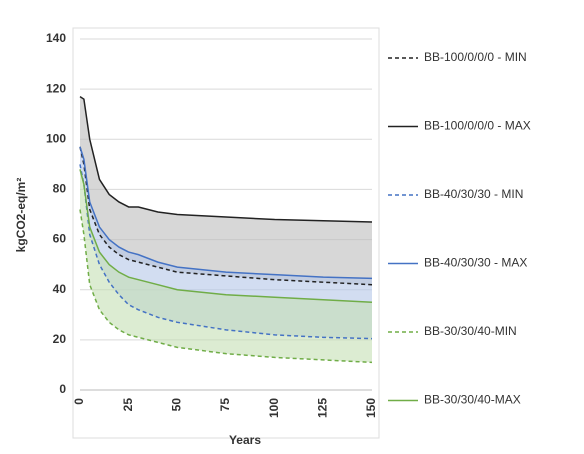 Image resolution: width=584 pixels, height=454 pixels. What do you see at coordinates (473, 194) in the screenshot?
I see `legend-label: BB-40/30/30 - MIN` at bounding box center [473, 194].